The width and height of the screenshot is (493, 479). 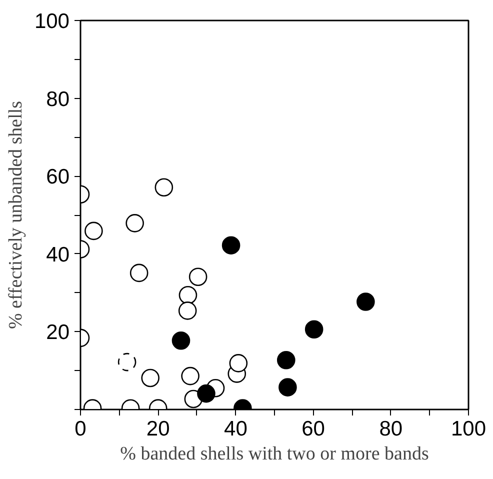 I want to click on x-tick-label: 0, so click(x=80, y=429).